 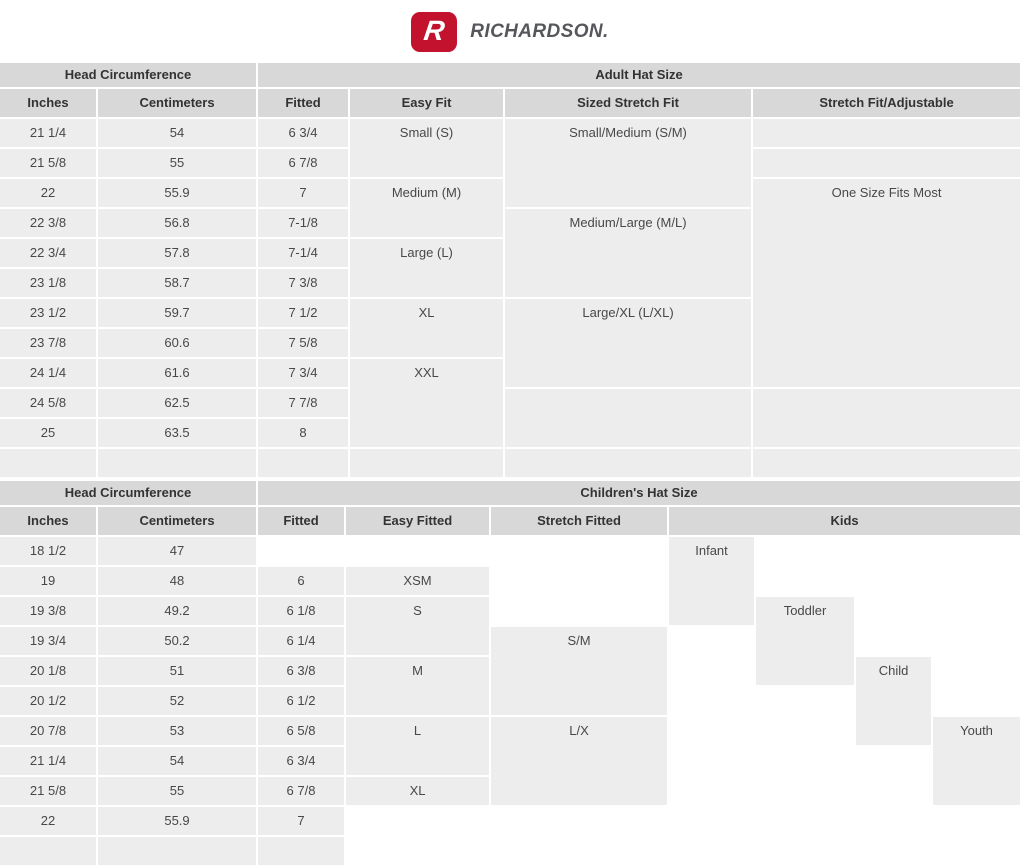 What do you see at coordinates (418, 746) in the screenshot?
I see `size-cell: L` at bounding box center [418, 746].